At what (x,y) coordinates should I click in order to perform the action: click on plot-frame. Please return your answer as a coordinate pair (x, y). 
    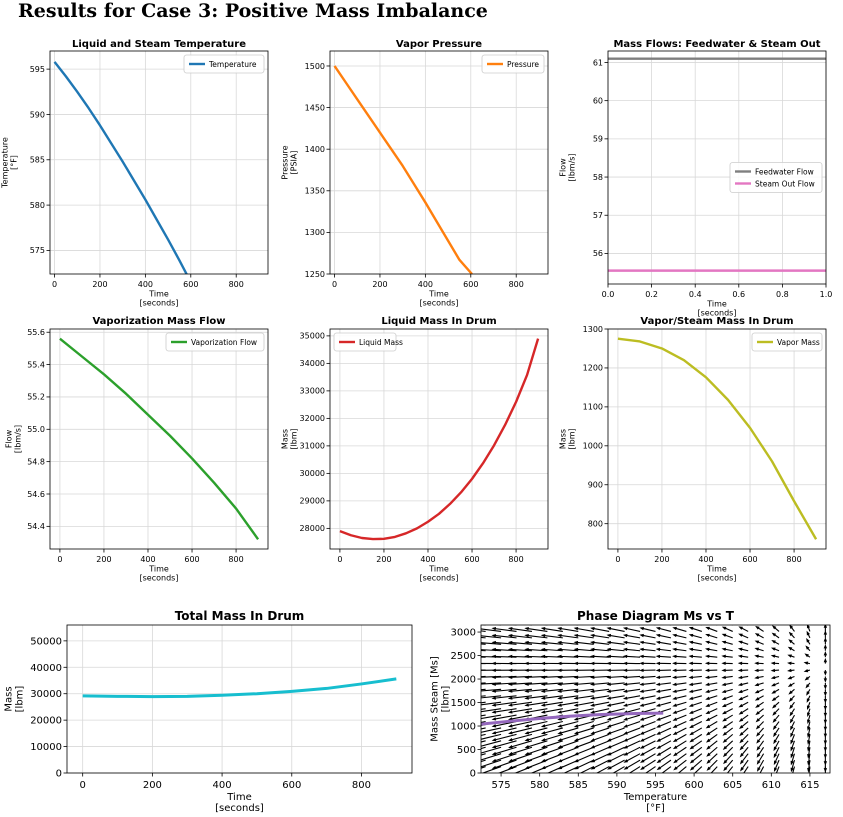
    Looking at the image, I should click on (717, 167).